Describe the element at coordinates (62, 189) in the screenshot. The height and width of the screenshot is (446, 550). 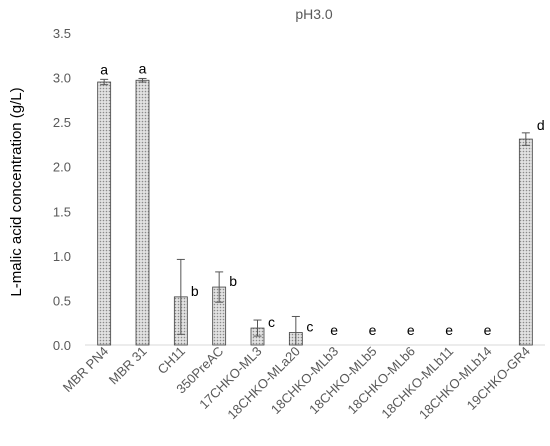
I see `y-tick-labels: 0.0 0.5 1.0 1.5 2.0 2.5 3.0 3.5` at that location.